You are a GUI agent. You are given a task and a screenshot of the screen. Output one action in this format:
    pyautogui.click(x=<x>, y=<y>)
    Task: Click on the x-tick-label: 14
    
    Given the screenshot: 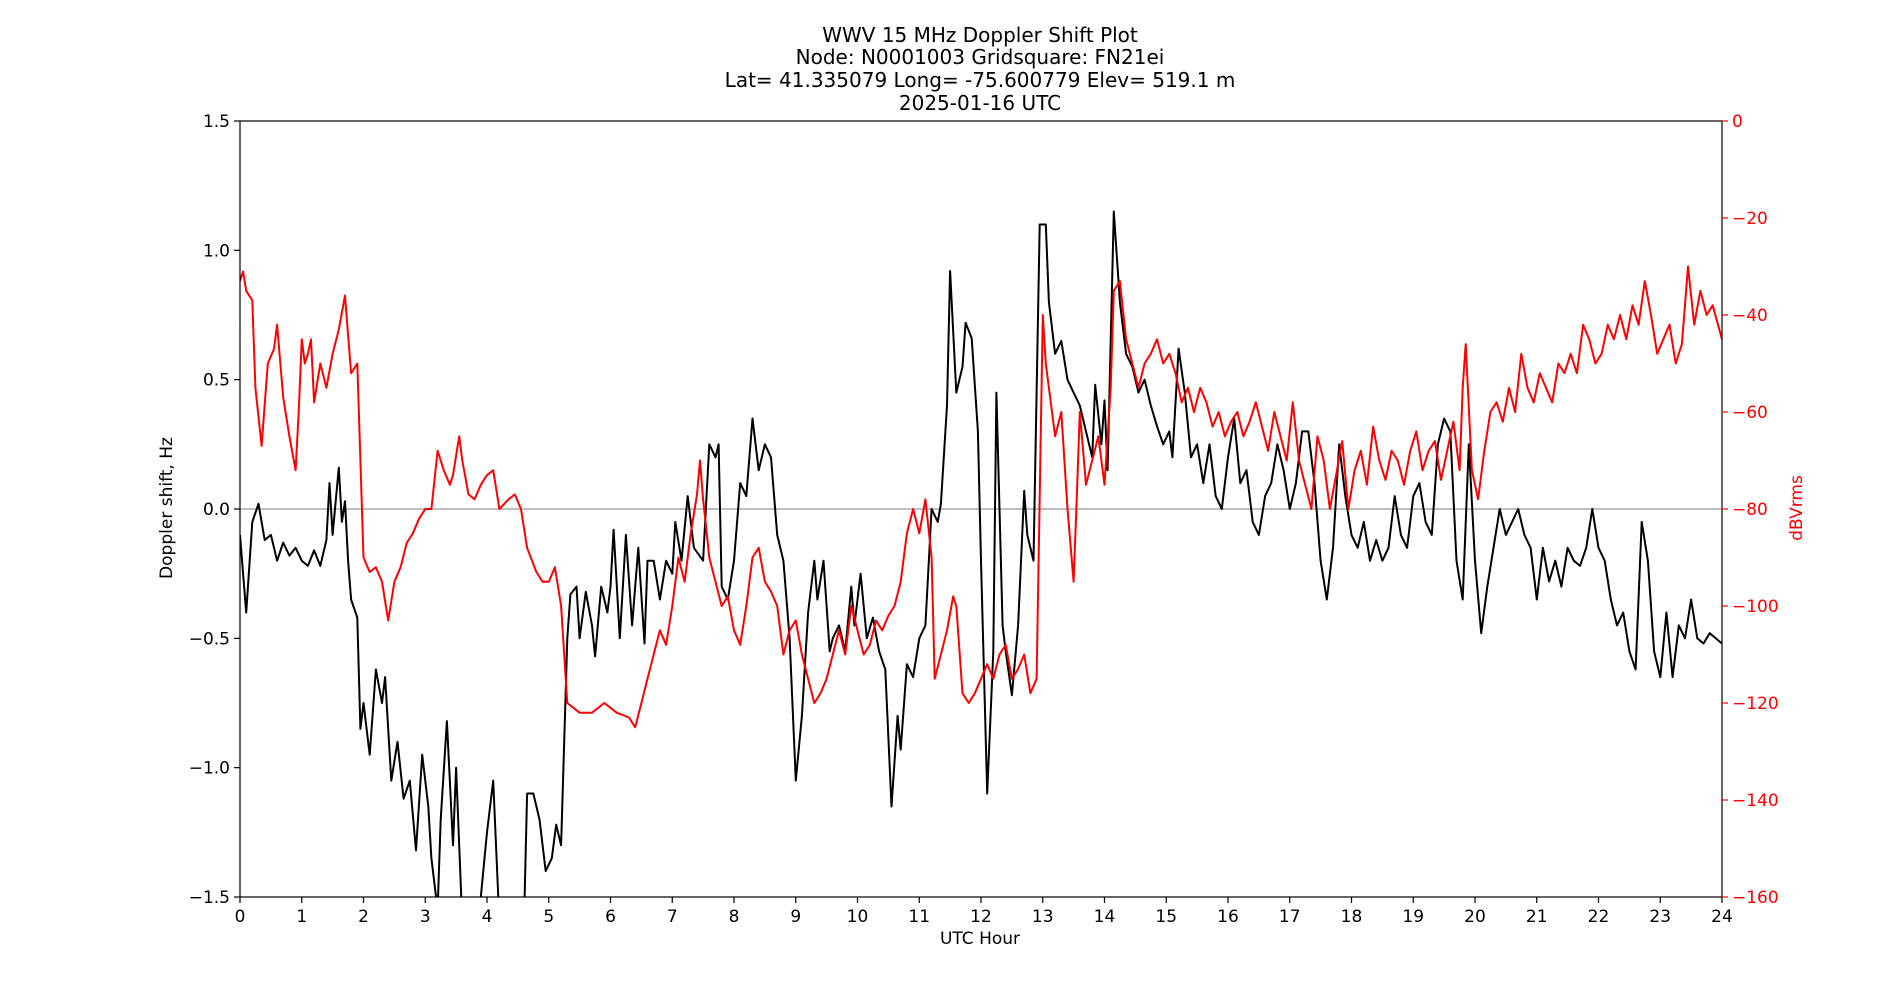 What is the action you would take?
    pyautogui.click(x=1105, y=917)
    